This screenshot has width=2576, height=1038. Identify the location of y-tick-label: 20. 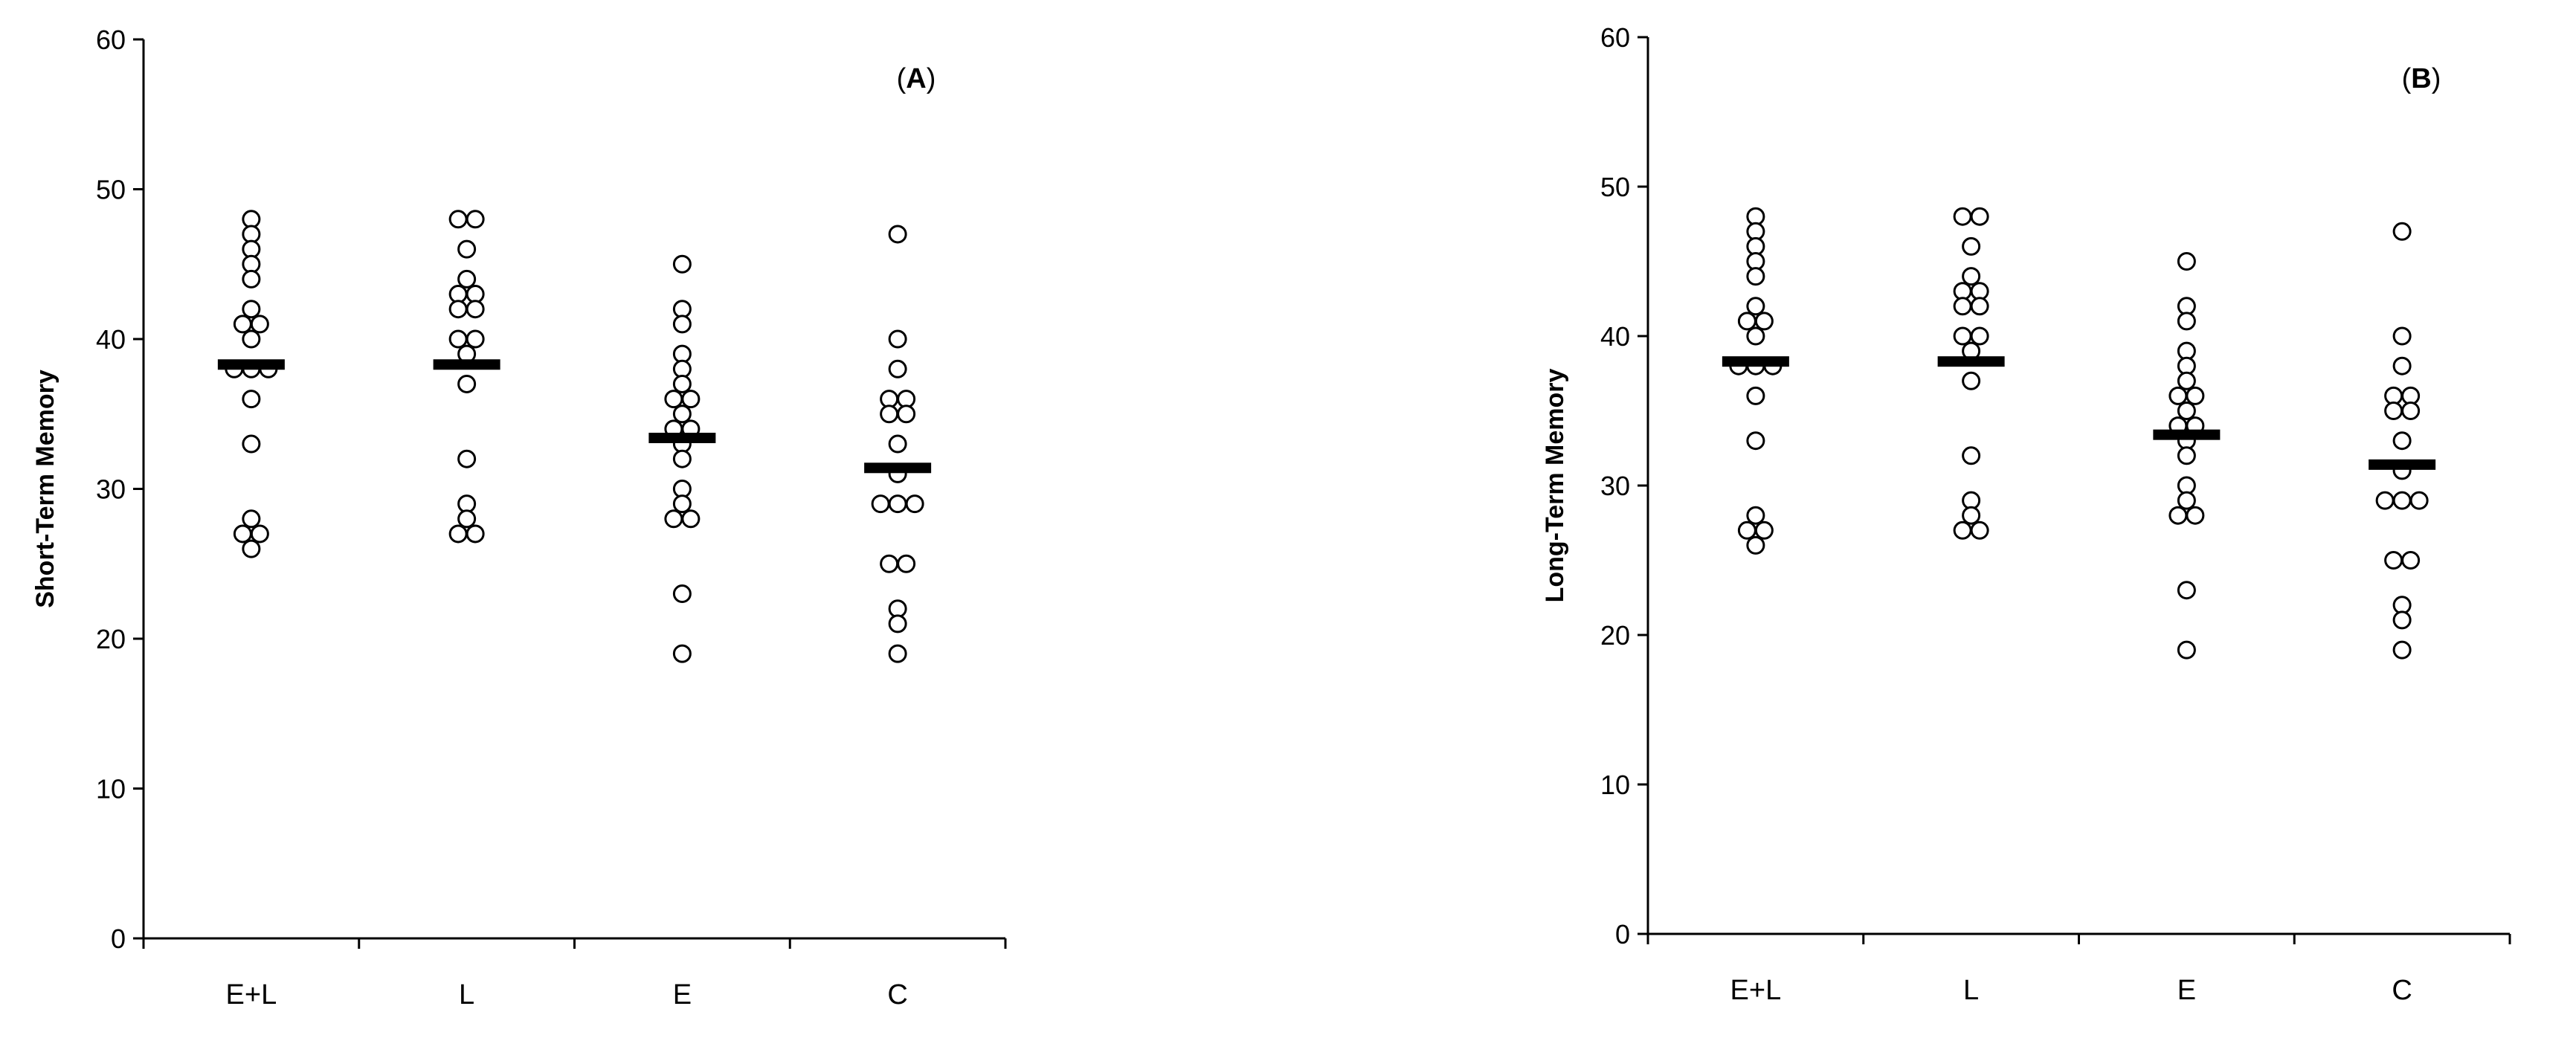
(1615, 635).